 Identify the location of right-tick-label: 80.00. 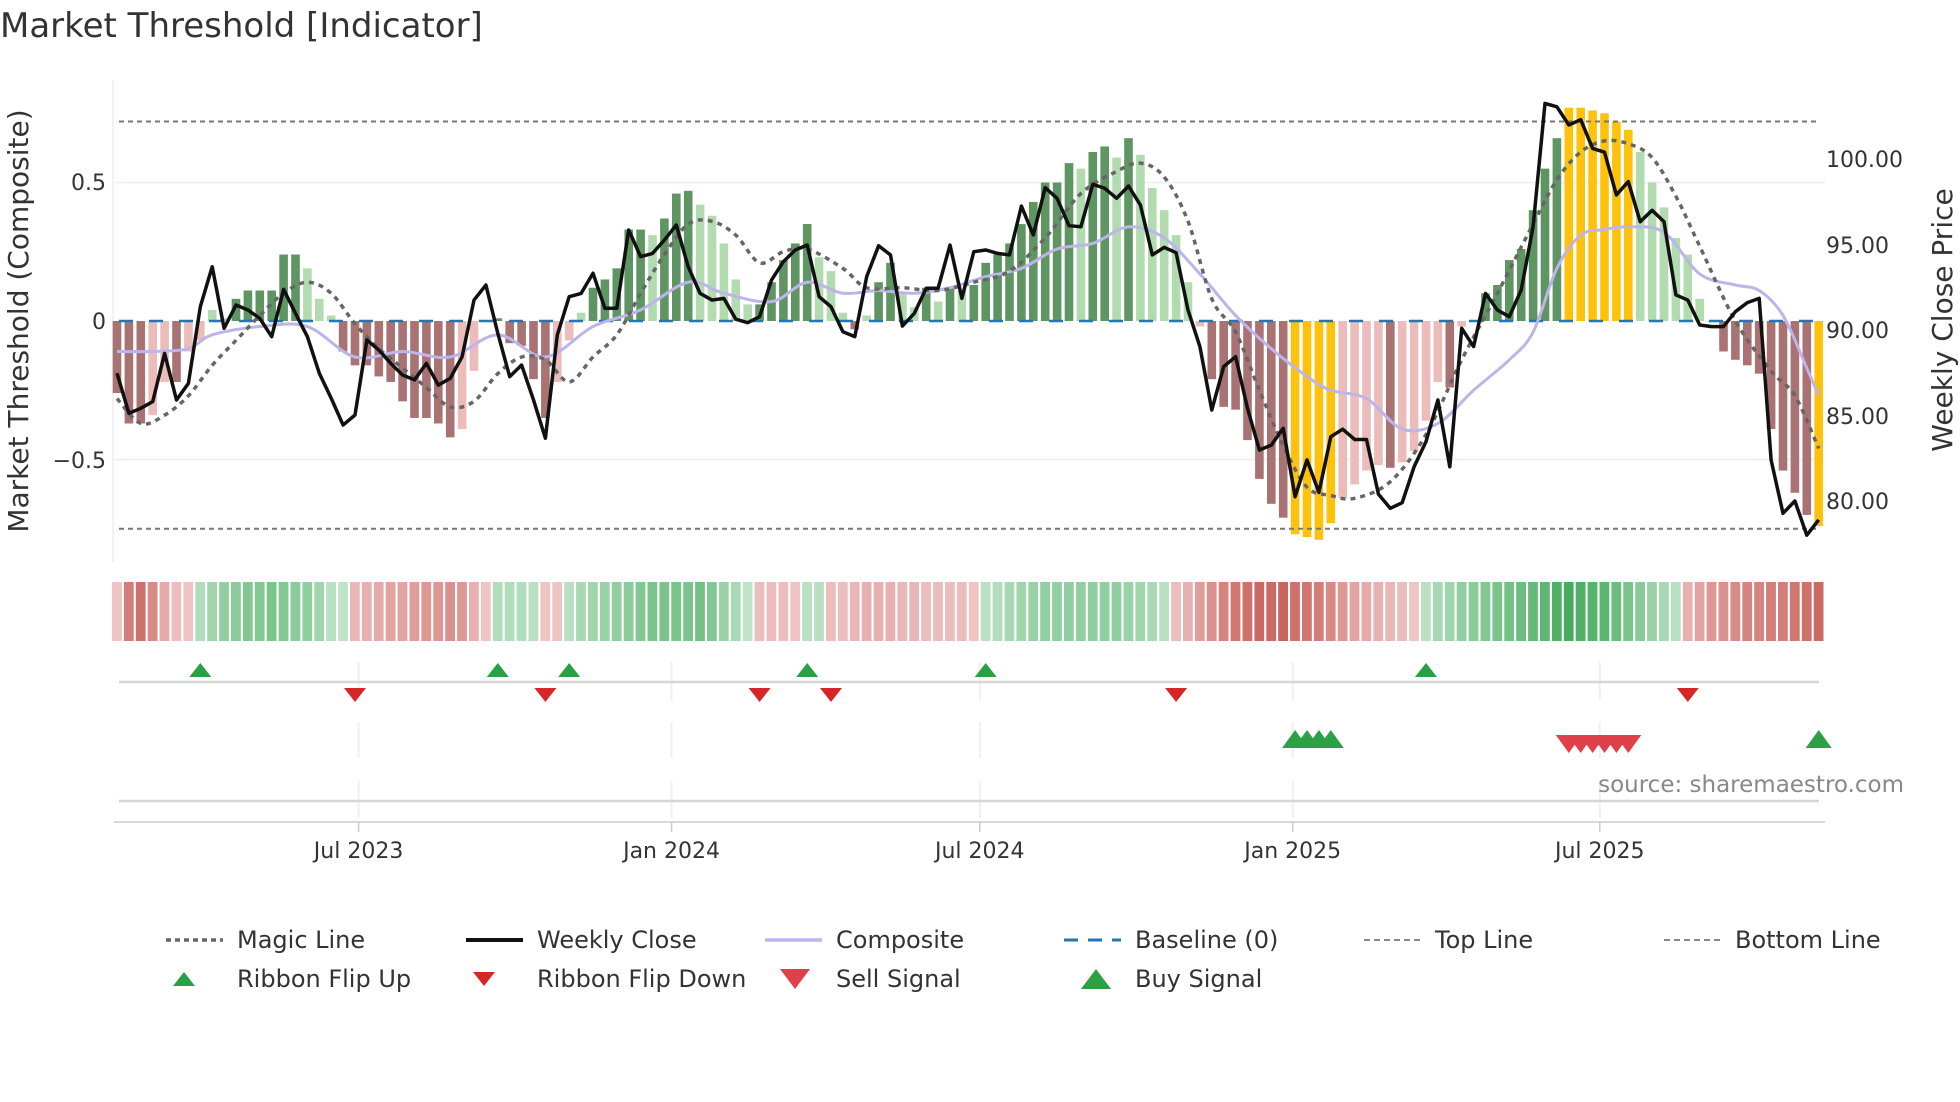
(1857, 502).